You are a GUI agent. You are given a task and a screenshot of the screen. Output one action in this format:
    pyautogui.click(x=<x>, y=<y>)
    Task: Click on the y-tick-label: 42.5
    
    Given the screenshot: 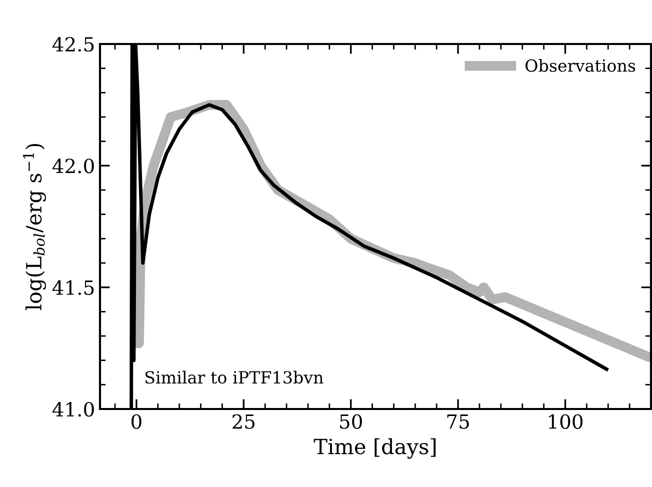 What is the action you would take?
    pyautogui.click(x=73, y=44)
    